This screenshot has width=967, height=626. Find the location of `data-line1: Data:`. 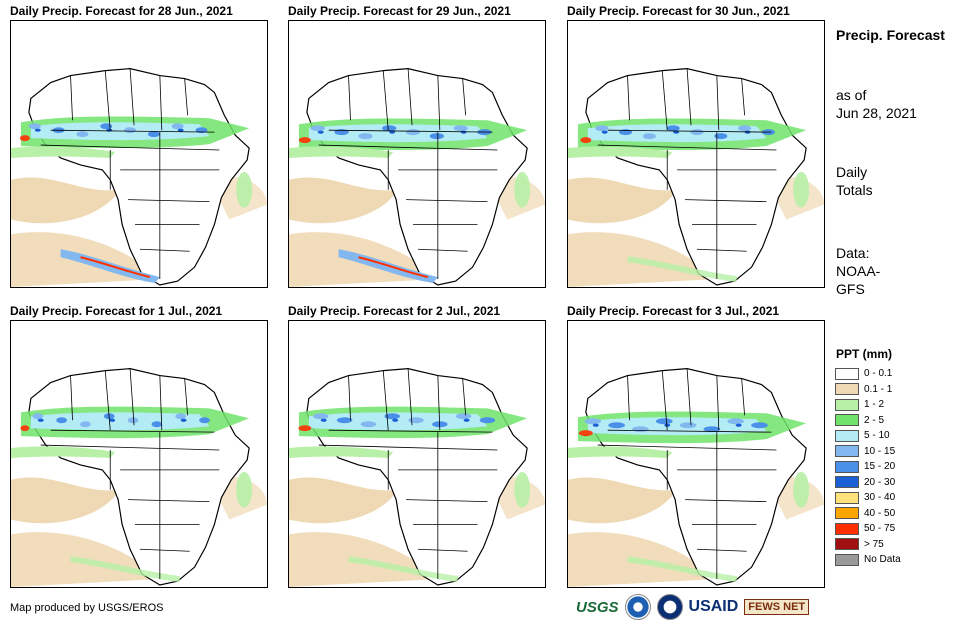

data-line1: Data: is located at coordinates (853, 253).